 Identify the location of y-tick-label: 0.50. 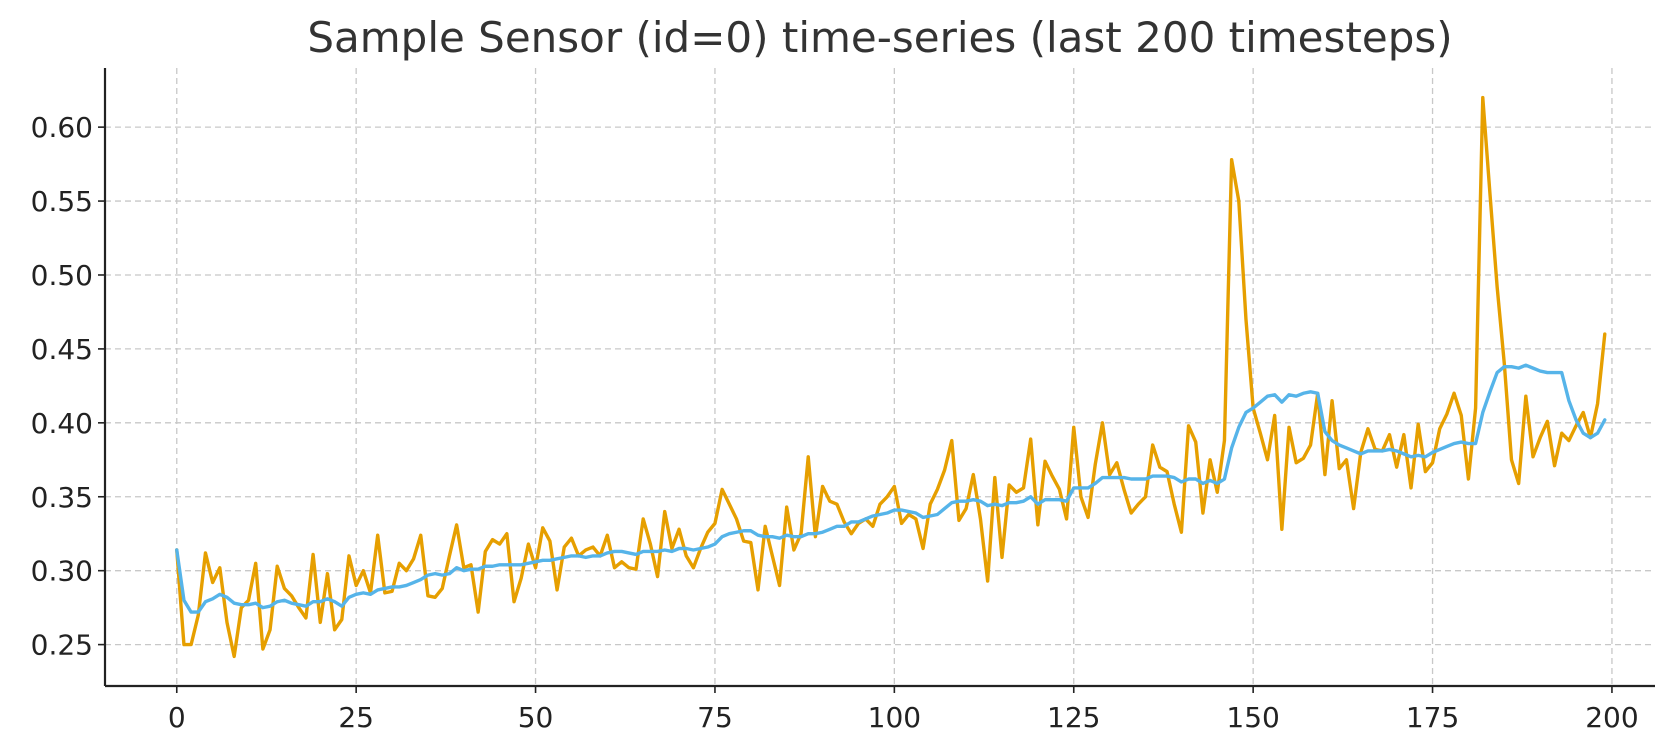
(62, 275).